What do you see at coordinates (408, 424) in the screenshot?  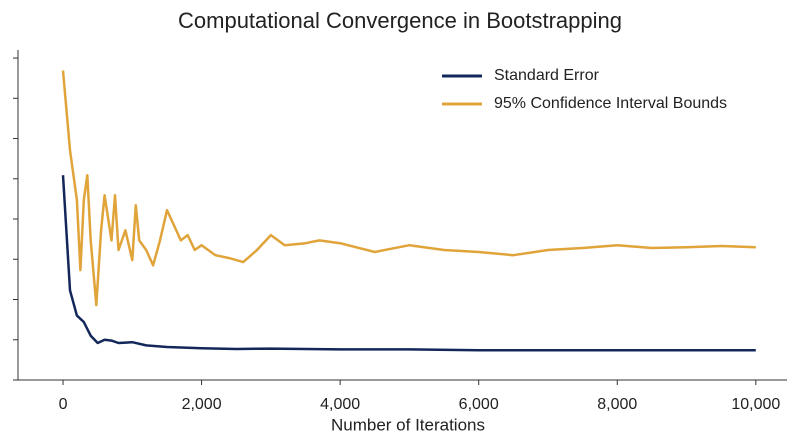 I see `x-axis-label: Number of Iterations` at bounding box center [408, 424].